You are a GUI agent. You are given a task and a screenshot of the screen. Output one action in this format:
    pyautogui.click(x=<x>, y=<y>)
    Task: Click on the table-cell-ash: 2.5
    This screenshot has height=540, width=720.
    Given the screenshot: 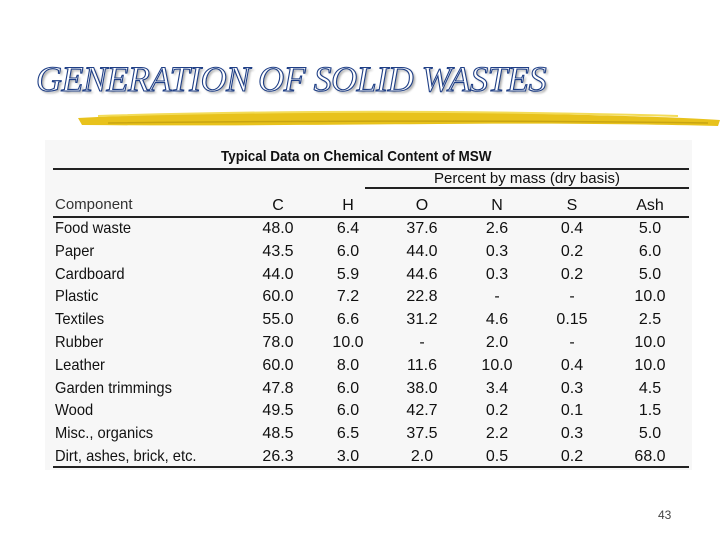 What is the action you would take?
    pyautogui.click(x=650, y=320)
    